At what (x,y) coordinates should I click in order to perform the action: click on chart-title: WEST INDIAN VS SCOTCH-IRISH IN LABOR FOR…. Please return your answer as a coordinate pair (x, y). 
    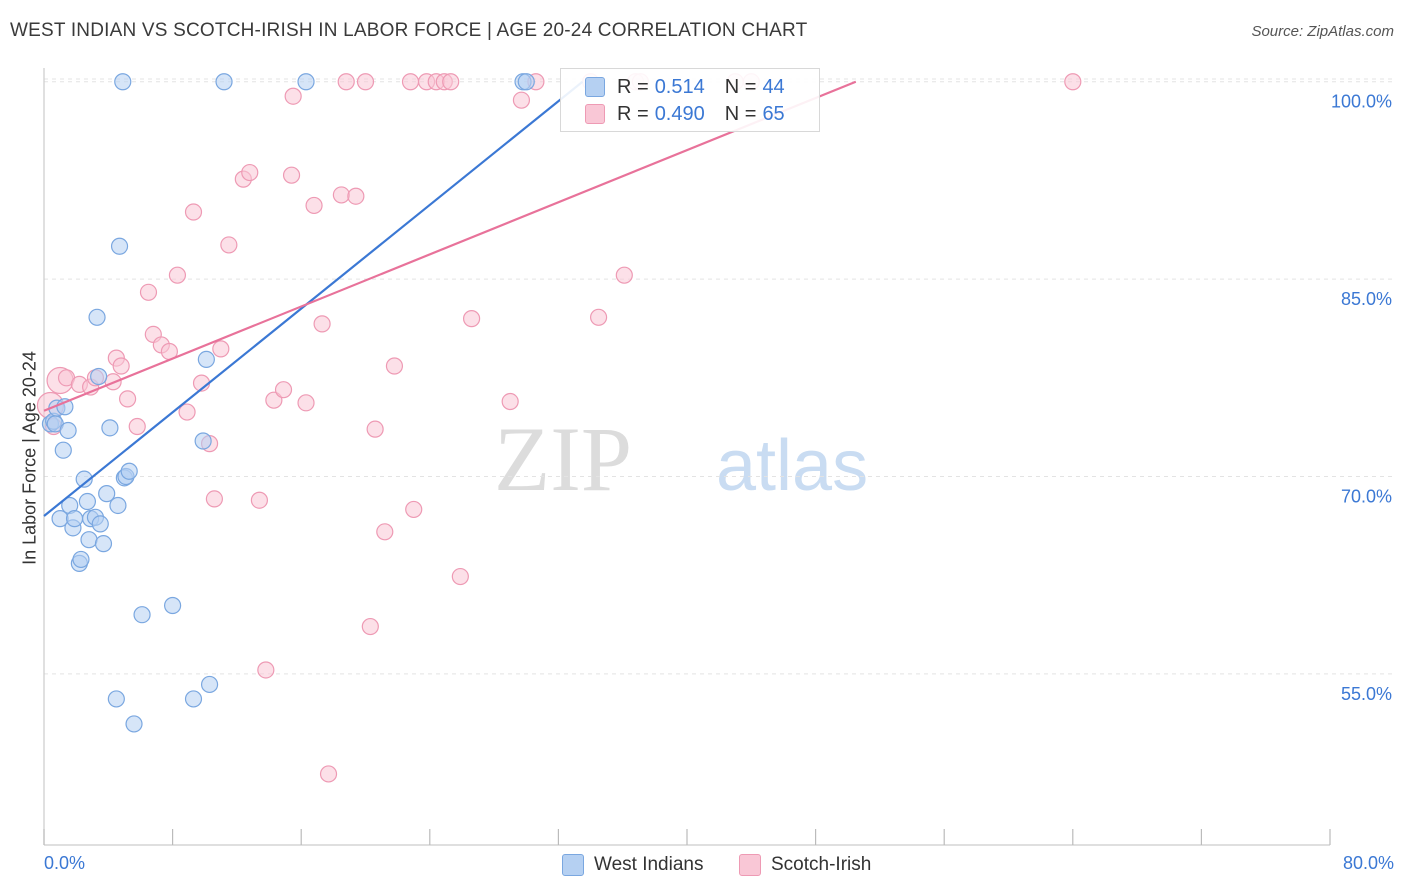
    Looking at the image, I should click on (409, 30).